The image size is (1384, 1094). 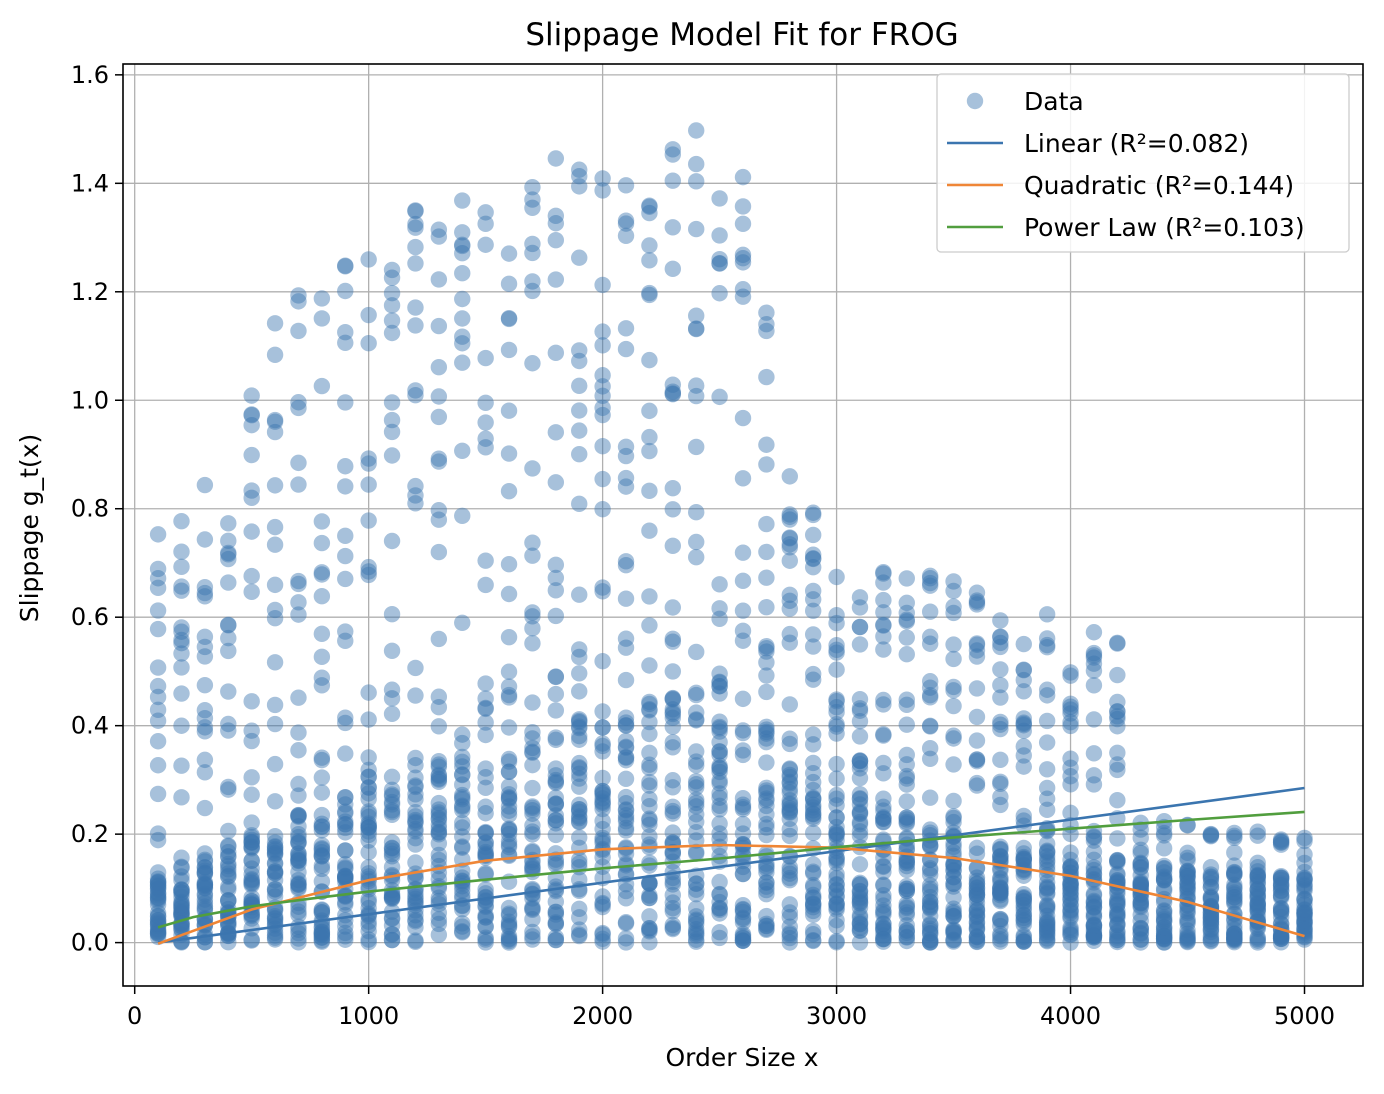 What do you see at coordinates (90, 400) in the screenshot?
I see `y-tick-label: 1.0` at bounding box center [90, 400].